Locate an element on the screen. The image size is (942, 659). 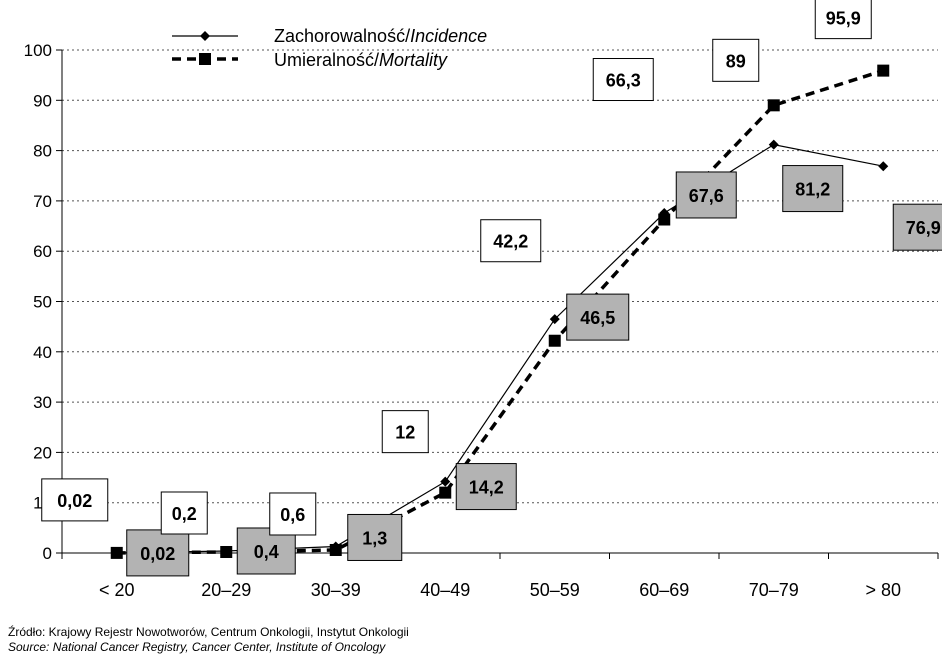
y-tick-label: 50 is located at coordinates (42, 302).